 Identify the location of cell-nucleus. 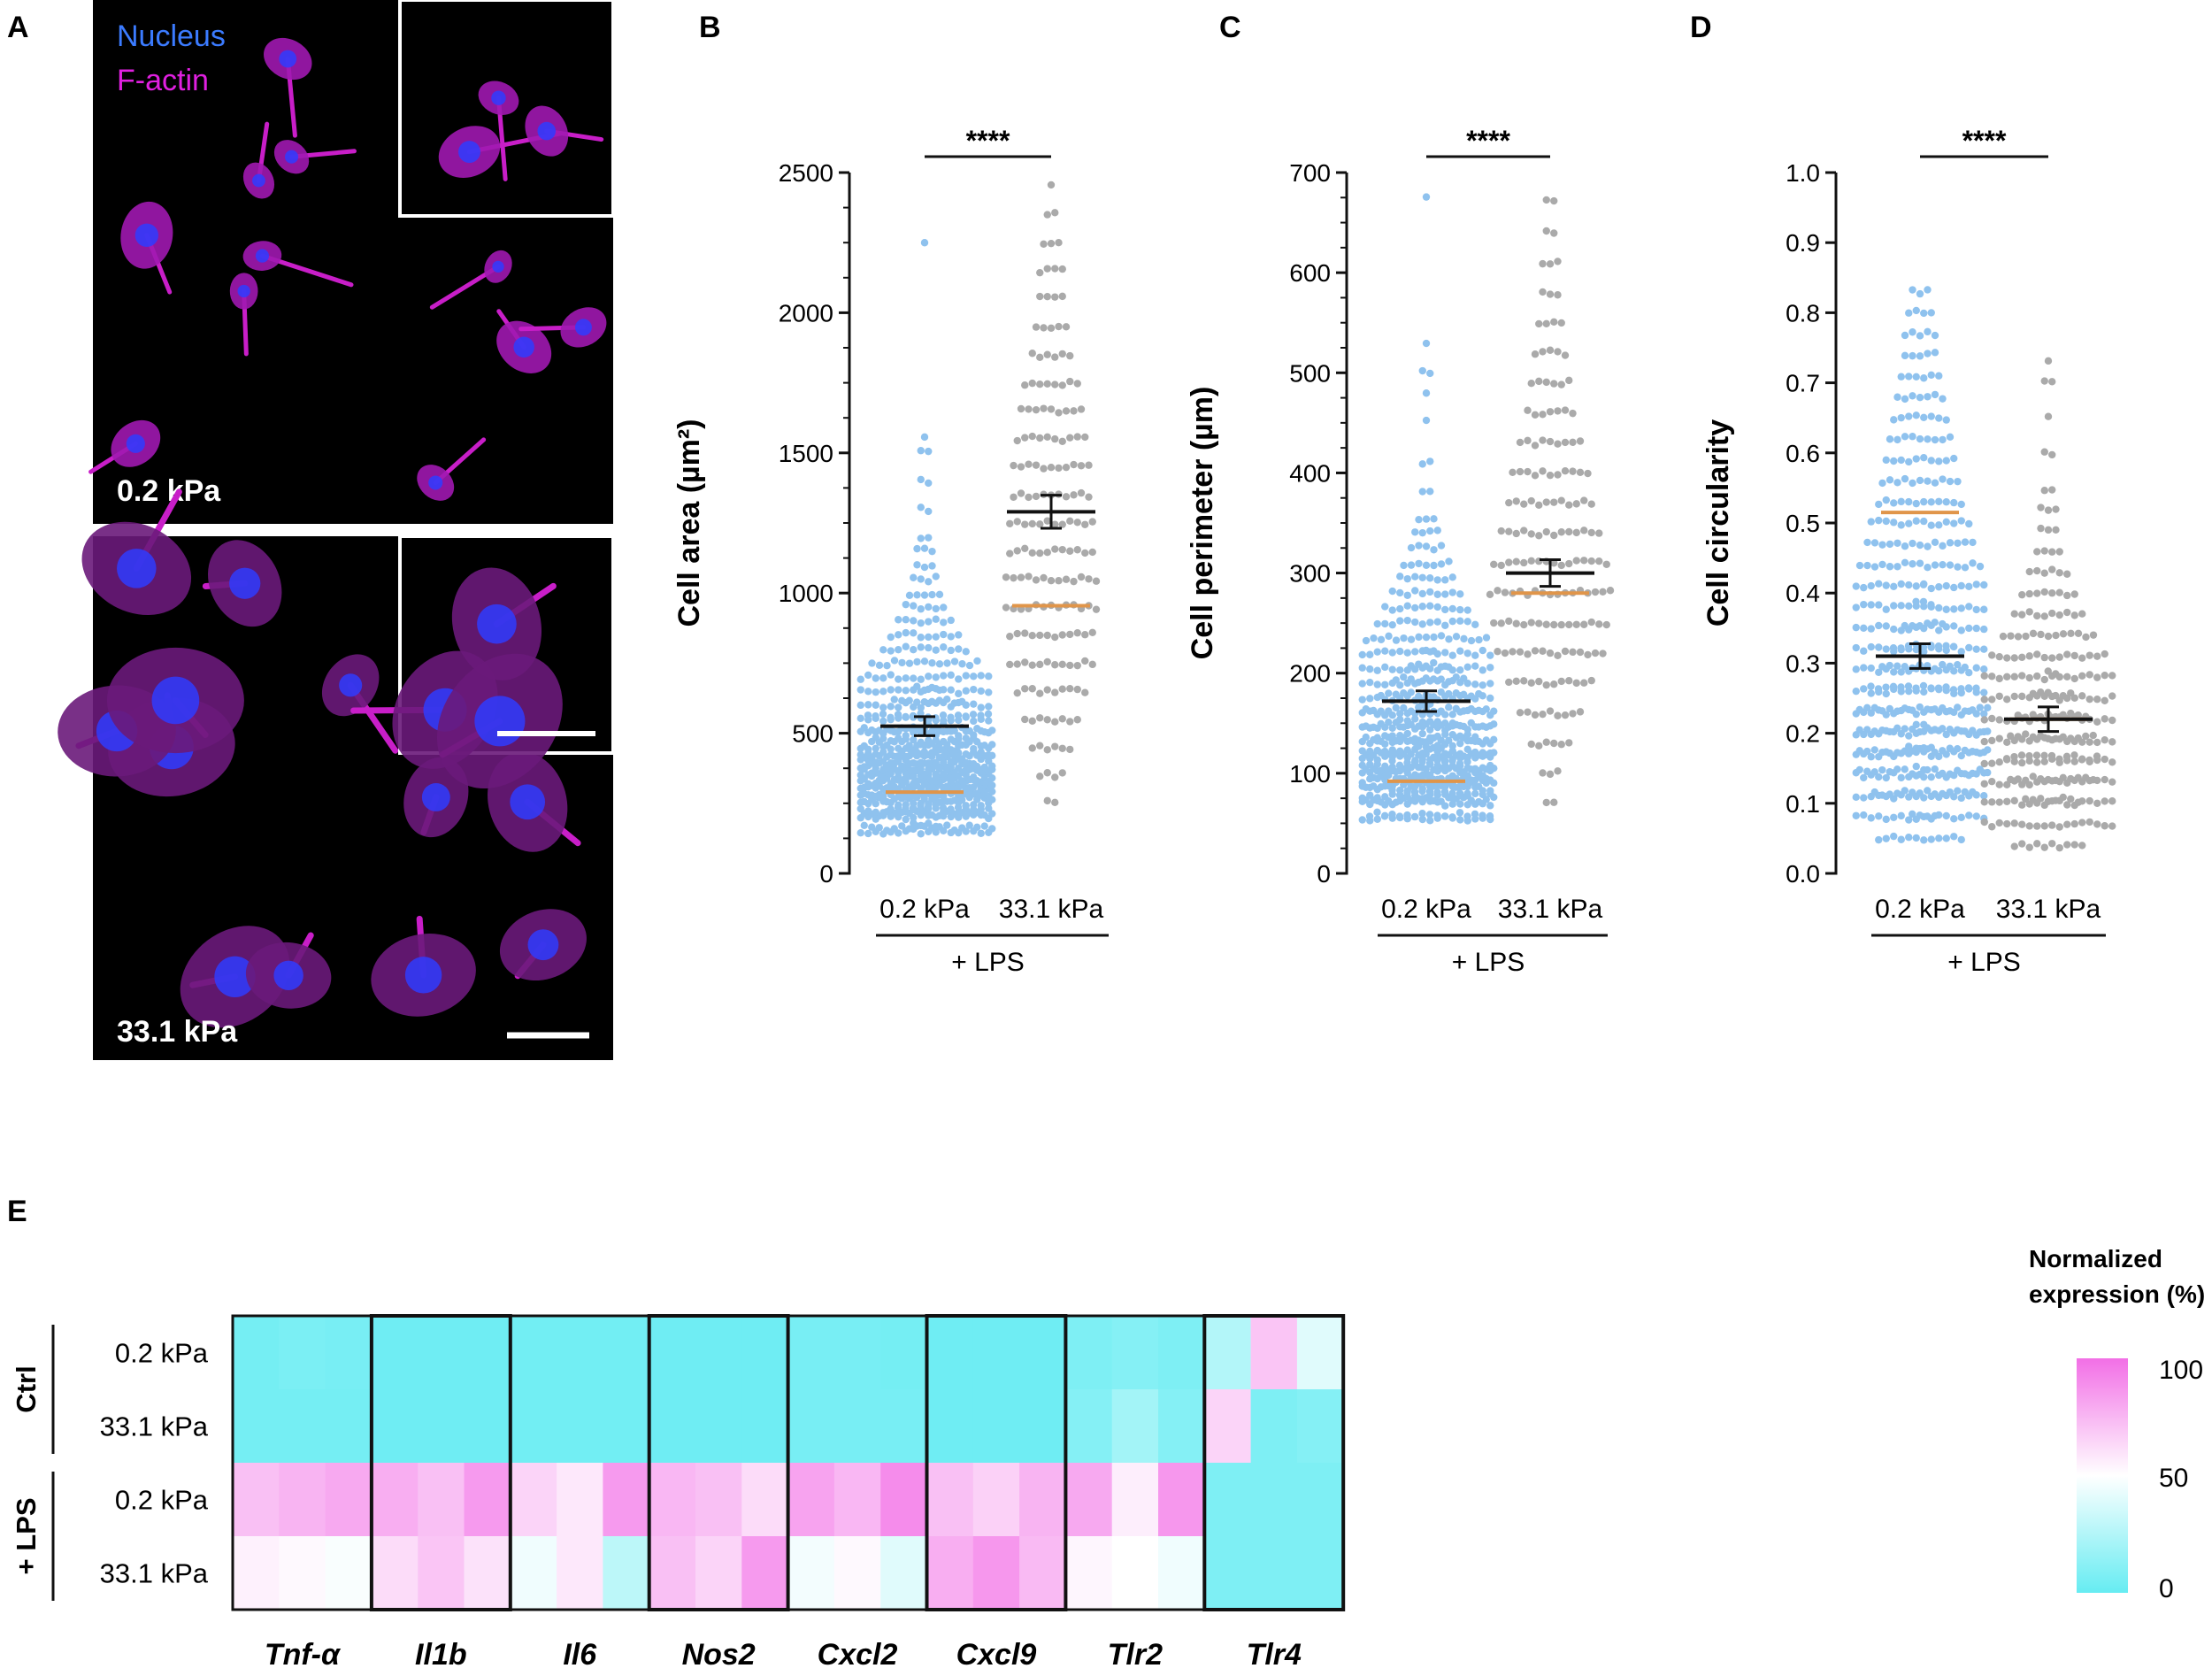
(351, 685).